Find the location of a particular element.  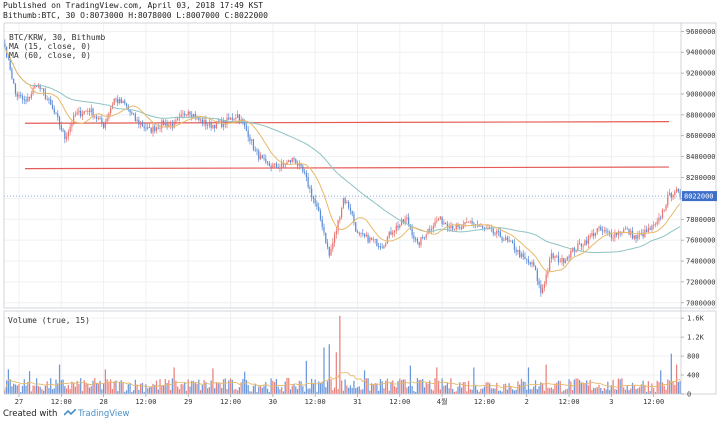

price-tick-label: 7000000 is located at coordinates (701, 303).